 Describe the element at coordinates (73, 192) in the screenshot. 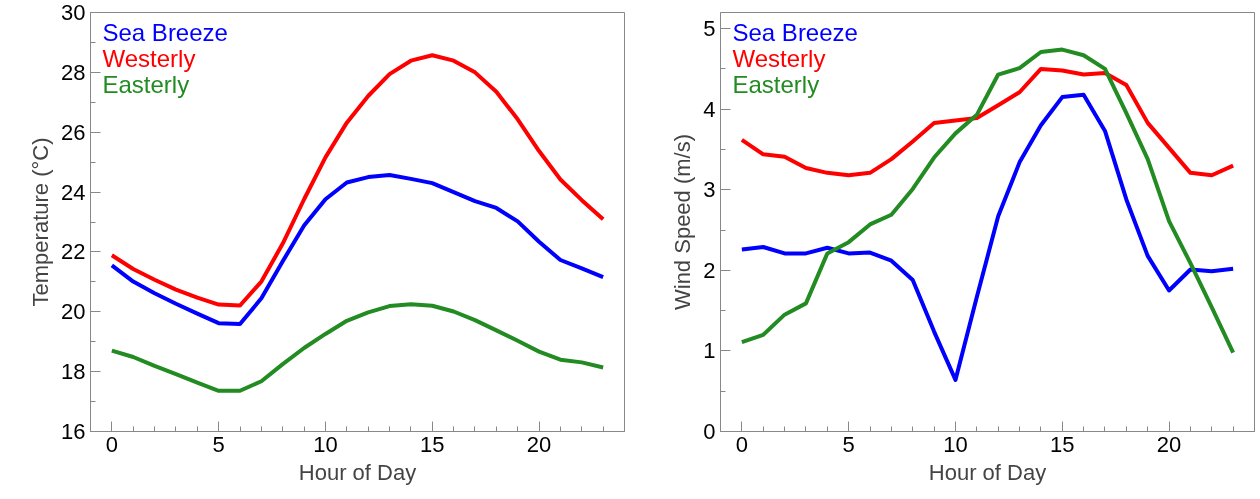

I see `y-tick-label: 24` at that location.